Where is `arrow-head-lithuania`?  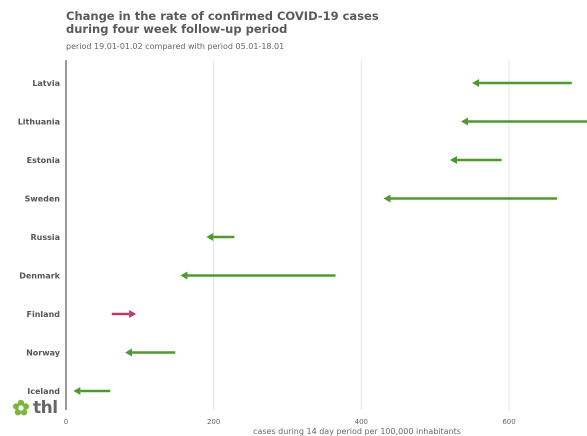 arrow-head-lithuania is located at coordinates (465, 121).